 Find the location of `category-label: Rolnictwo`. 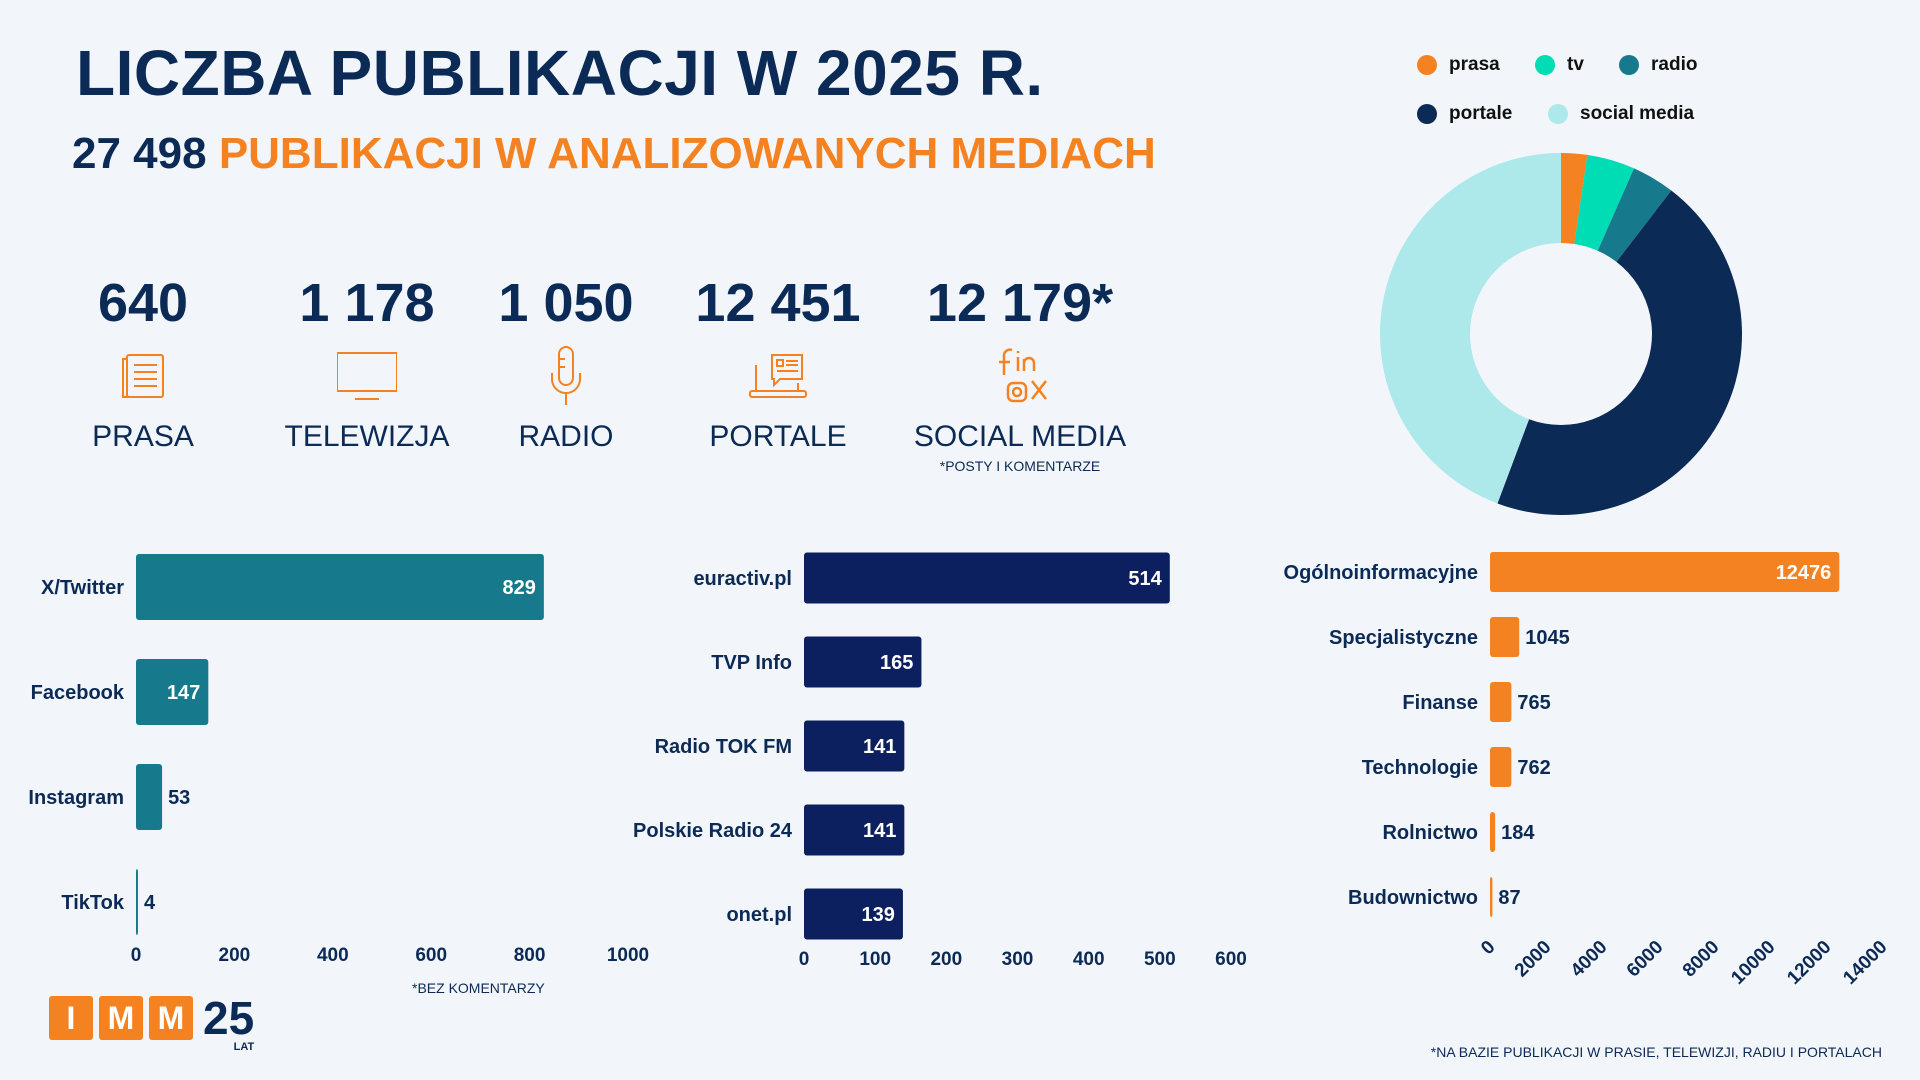

category-label: Rolnictwo is located at coordinates (1430, 833).